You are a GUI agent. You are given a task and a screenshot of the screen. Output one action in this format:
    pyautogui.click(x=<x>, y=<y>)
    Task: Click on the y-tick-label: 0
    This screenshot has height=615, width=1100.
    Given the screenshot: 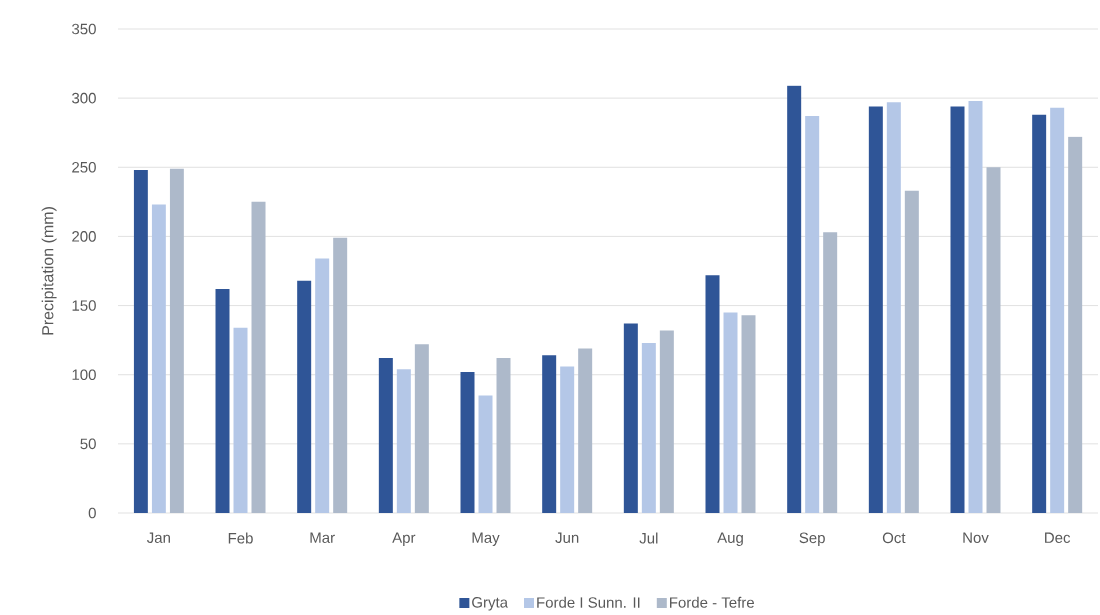 What is the action you would take?
    pyautogui.click(x=92, y=513)
    